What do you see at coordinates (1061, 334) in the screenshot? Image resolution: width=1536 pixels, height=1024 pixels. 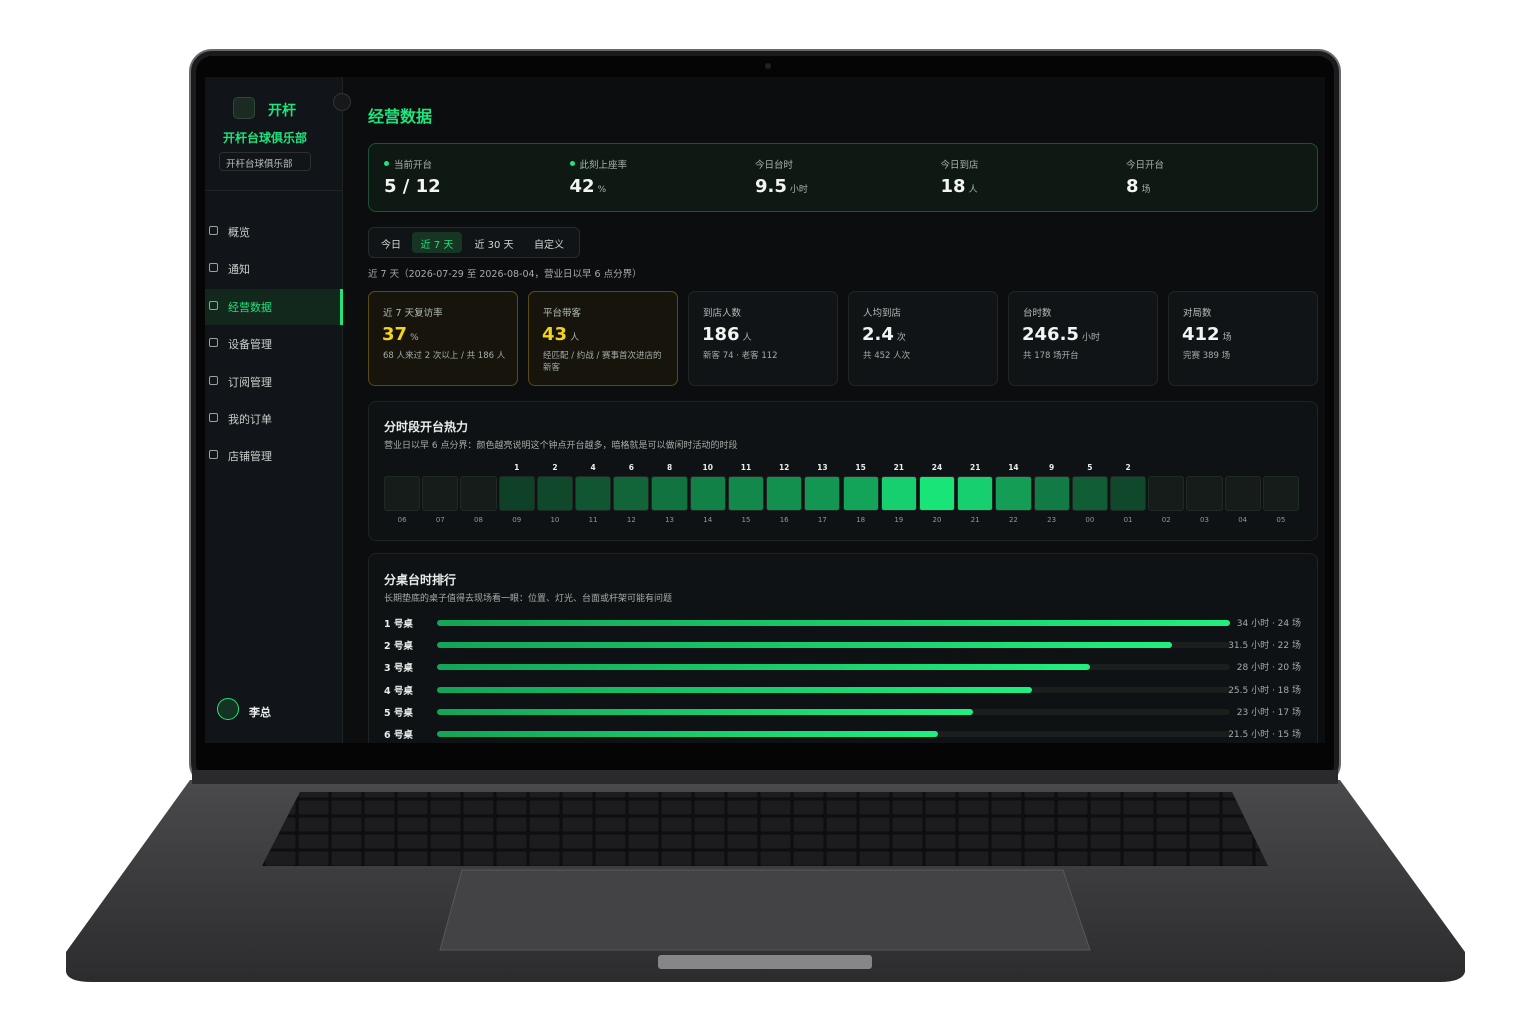 I see `kpi-value: 246.5 小时` at bounding box center [1061, 334].